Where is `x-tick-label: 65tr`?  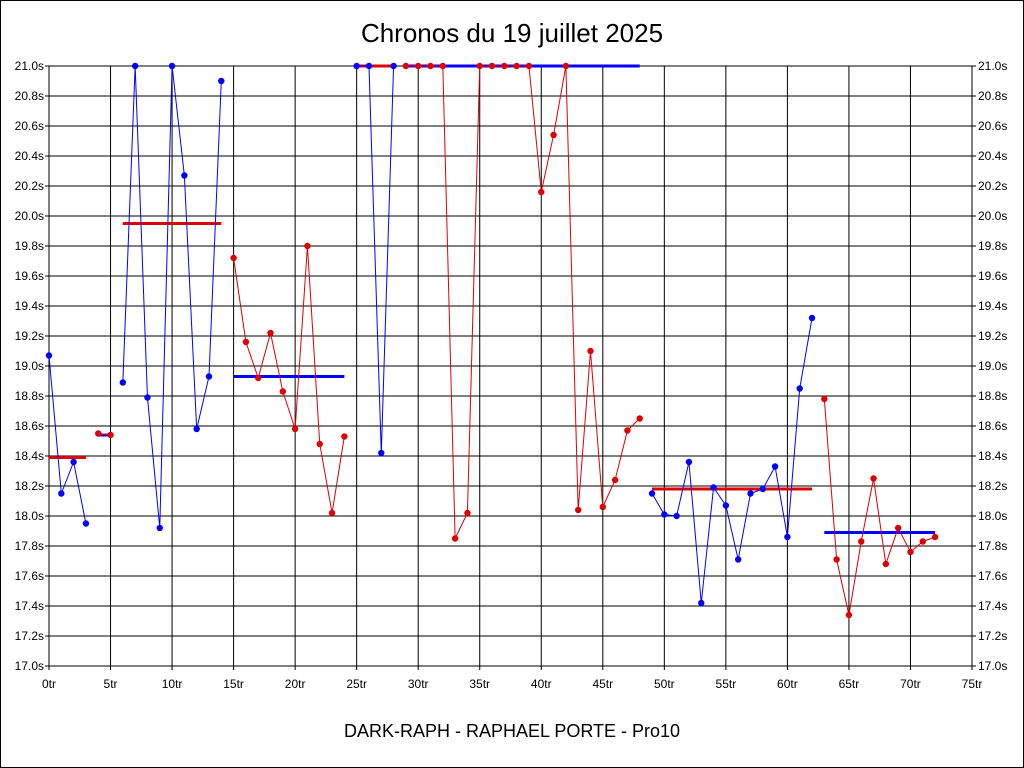
x-tick-label: 65tr is located at coordinates (849, 684).